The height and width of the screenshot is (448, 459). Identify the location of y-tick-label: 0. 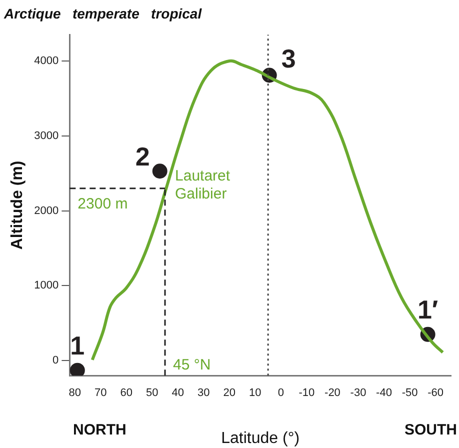
(55, 360).